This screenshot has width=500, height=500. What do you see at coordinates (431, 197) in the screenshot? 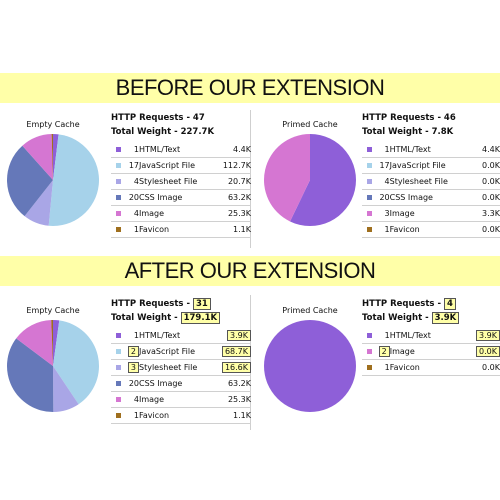
I see `table-row: 20 CSS Image 0.0K` at bounding box center [431, 197].